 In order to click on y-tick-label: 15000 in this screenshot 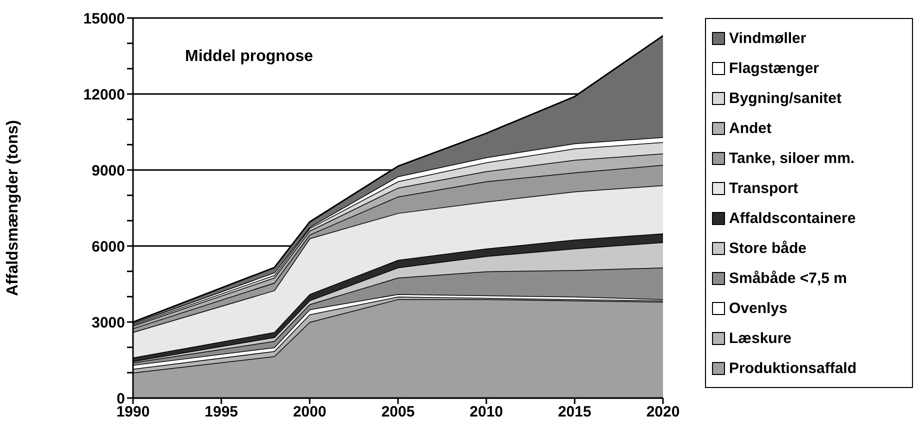, I will do `click(104, 19)`.